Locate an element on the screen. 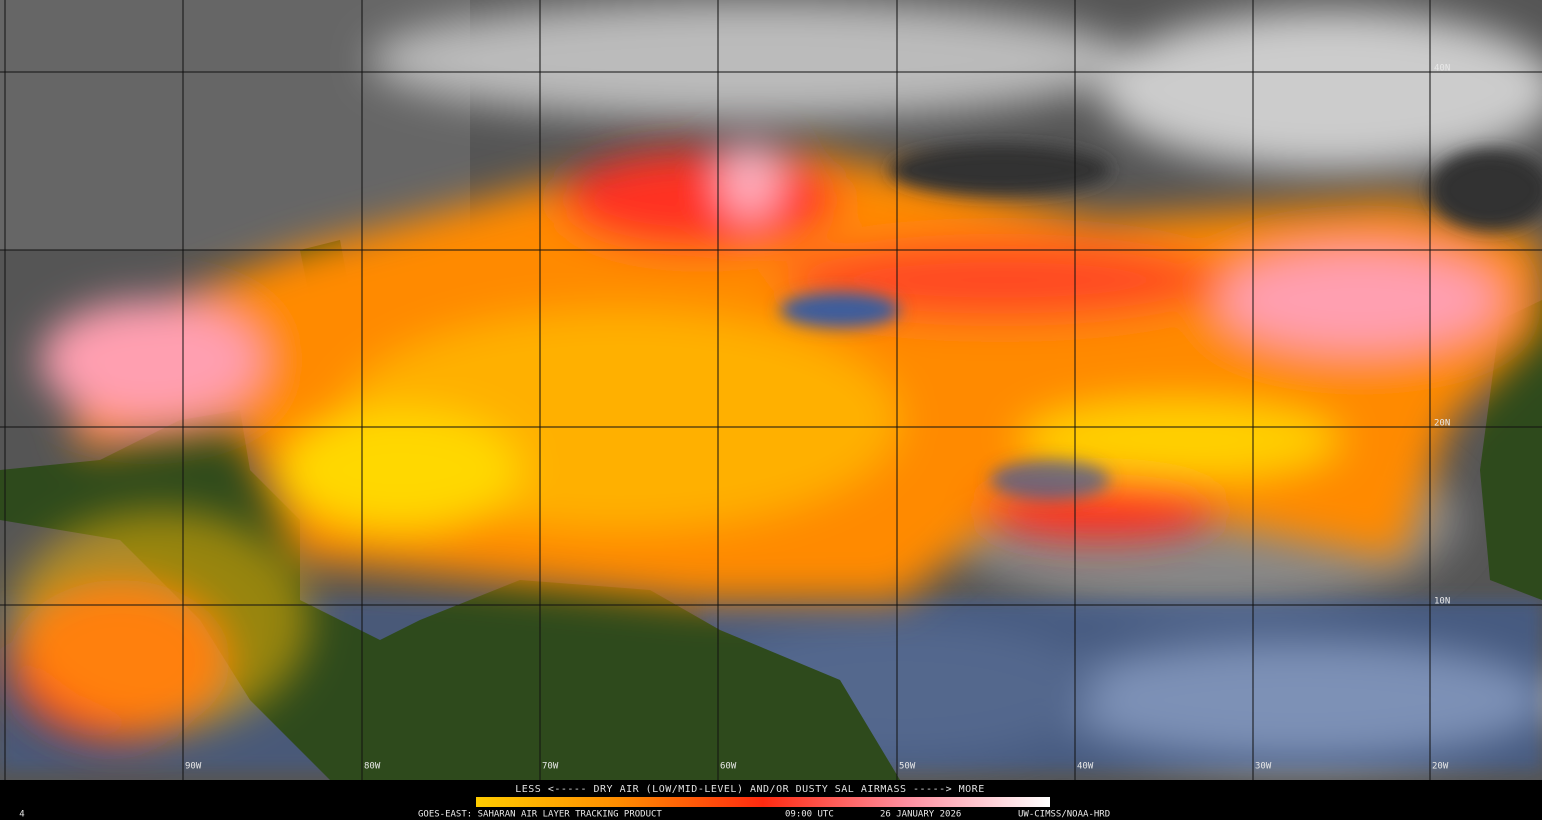 The width and height of the screenshot is (1542, 820). longitude-label: 40W is located at coordinates (1085, 767).